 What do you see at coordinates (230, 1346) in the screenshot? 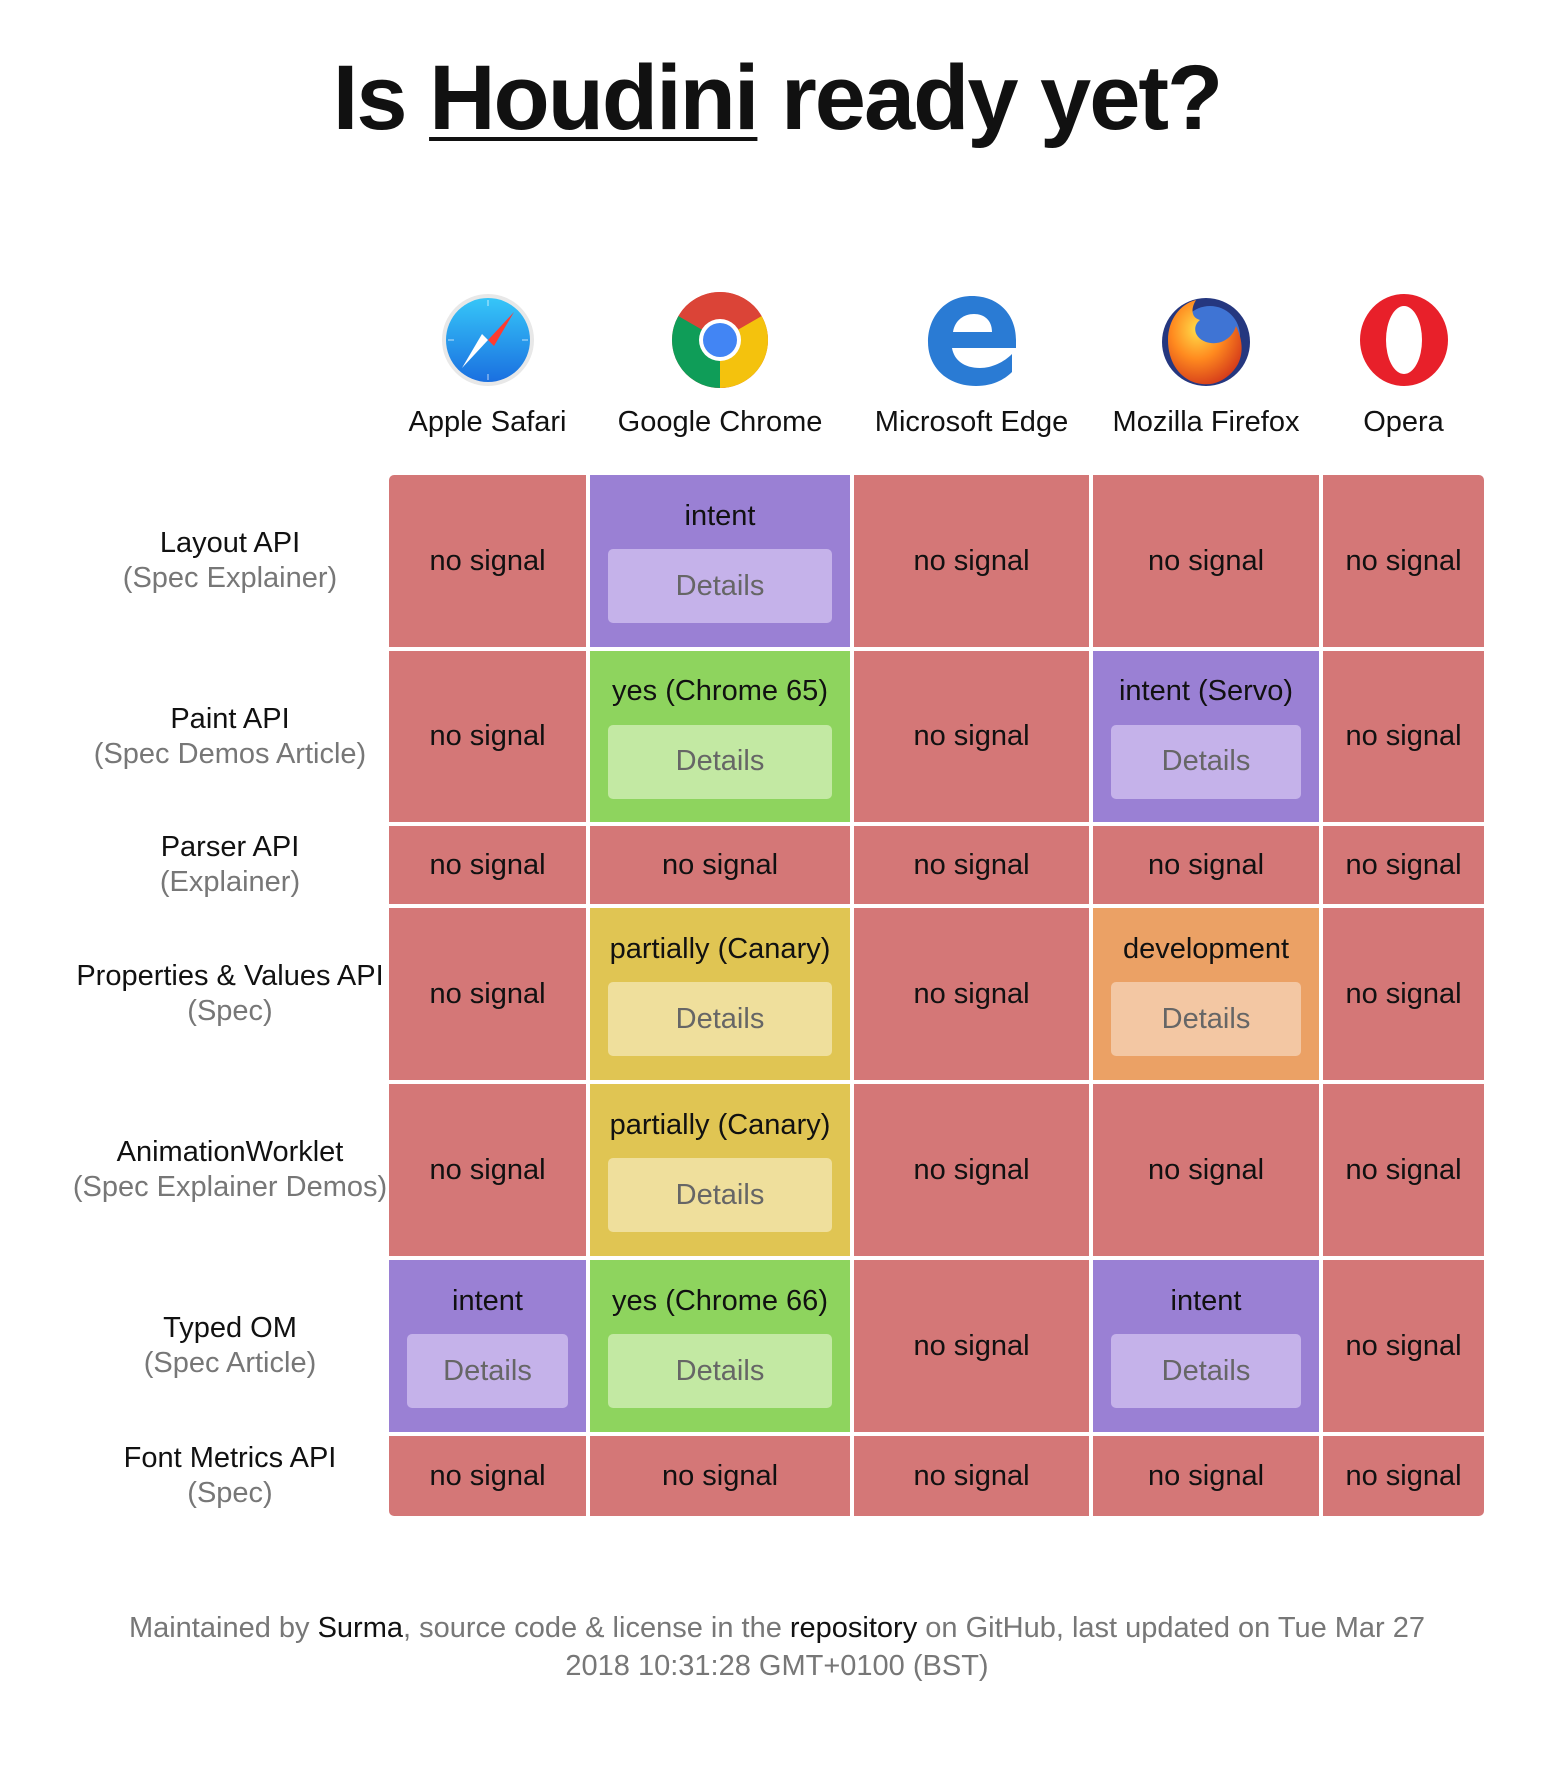
I see `row-label: Typed OM (Spec Article)` at bounding box center [230, 1346].